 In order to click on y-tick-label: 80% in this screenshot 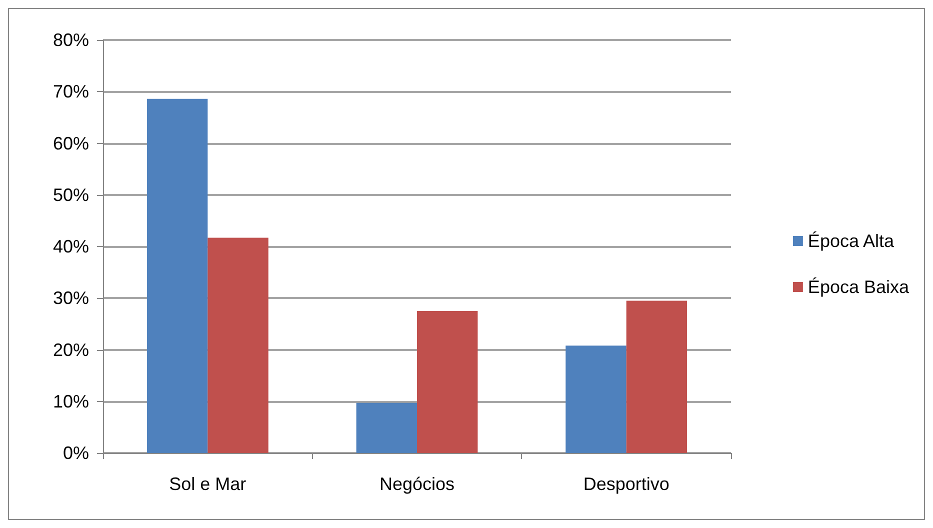, I will do `click(70, 40)`.